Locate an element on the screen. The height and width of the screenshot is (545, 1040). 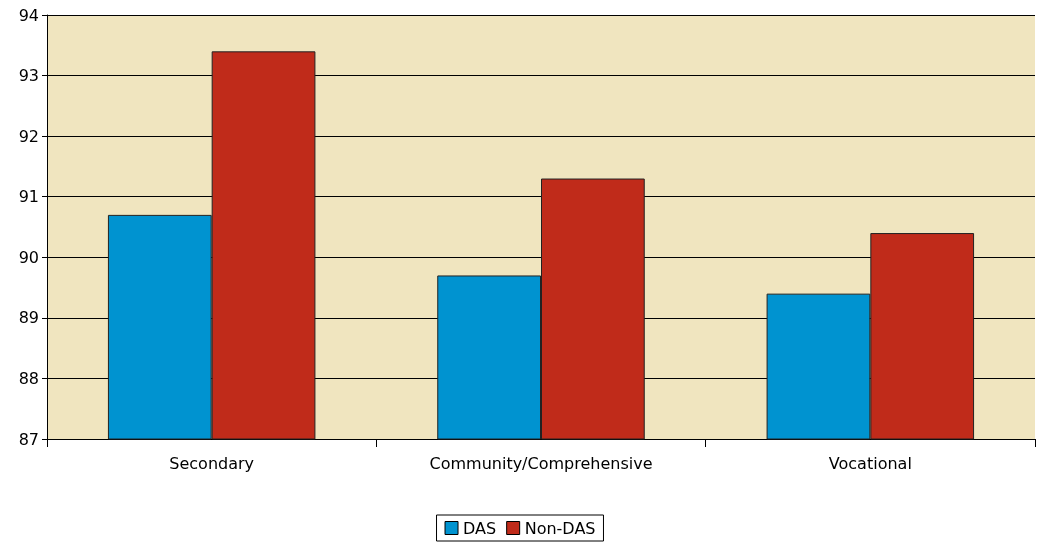
y-tick-label: 87 is located at coordinates (28, 439).